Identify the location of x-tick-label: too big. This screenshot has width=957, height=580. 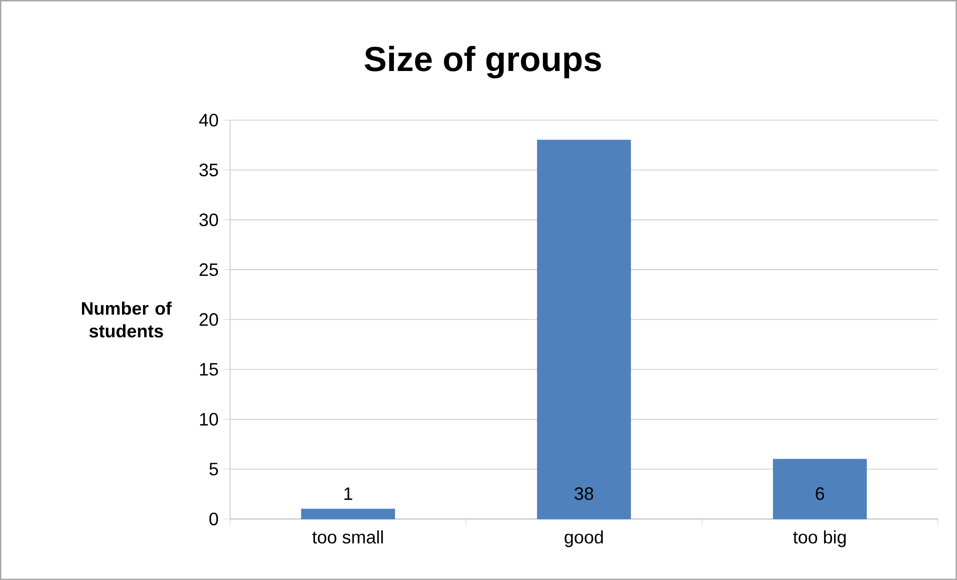
(819, 539).